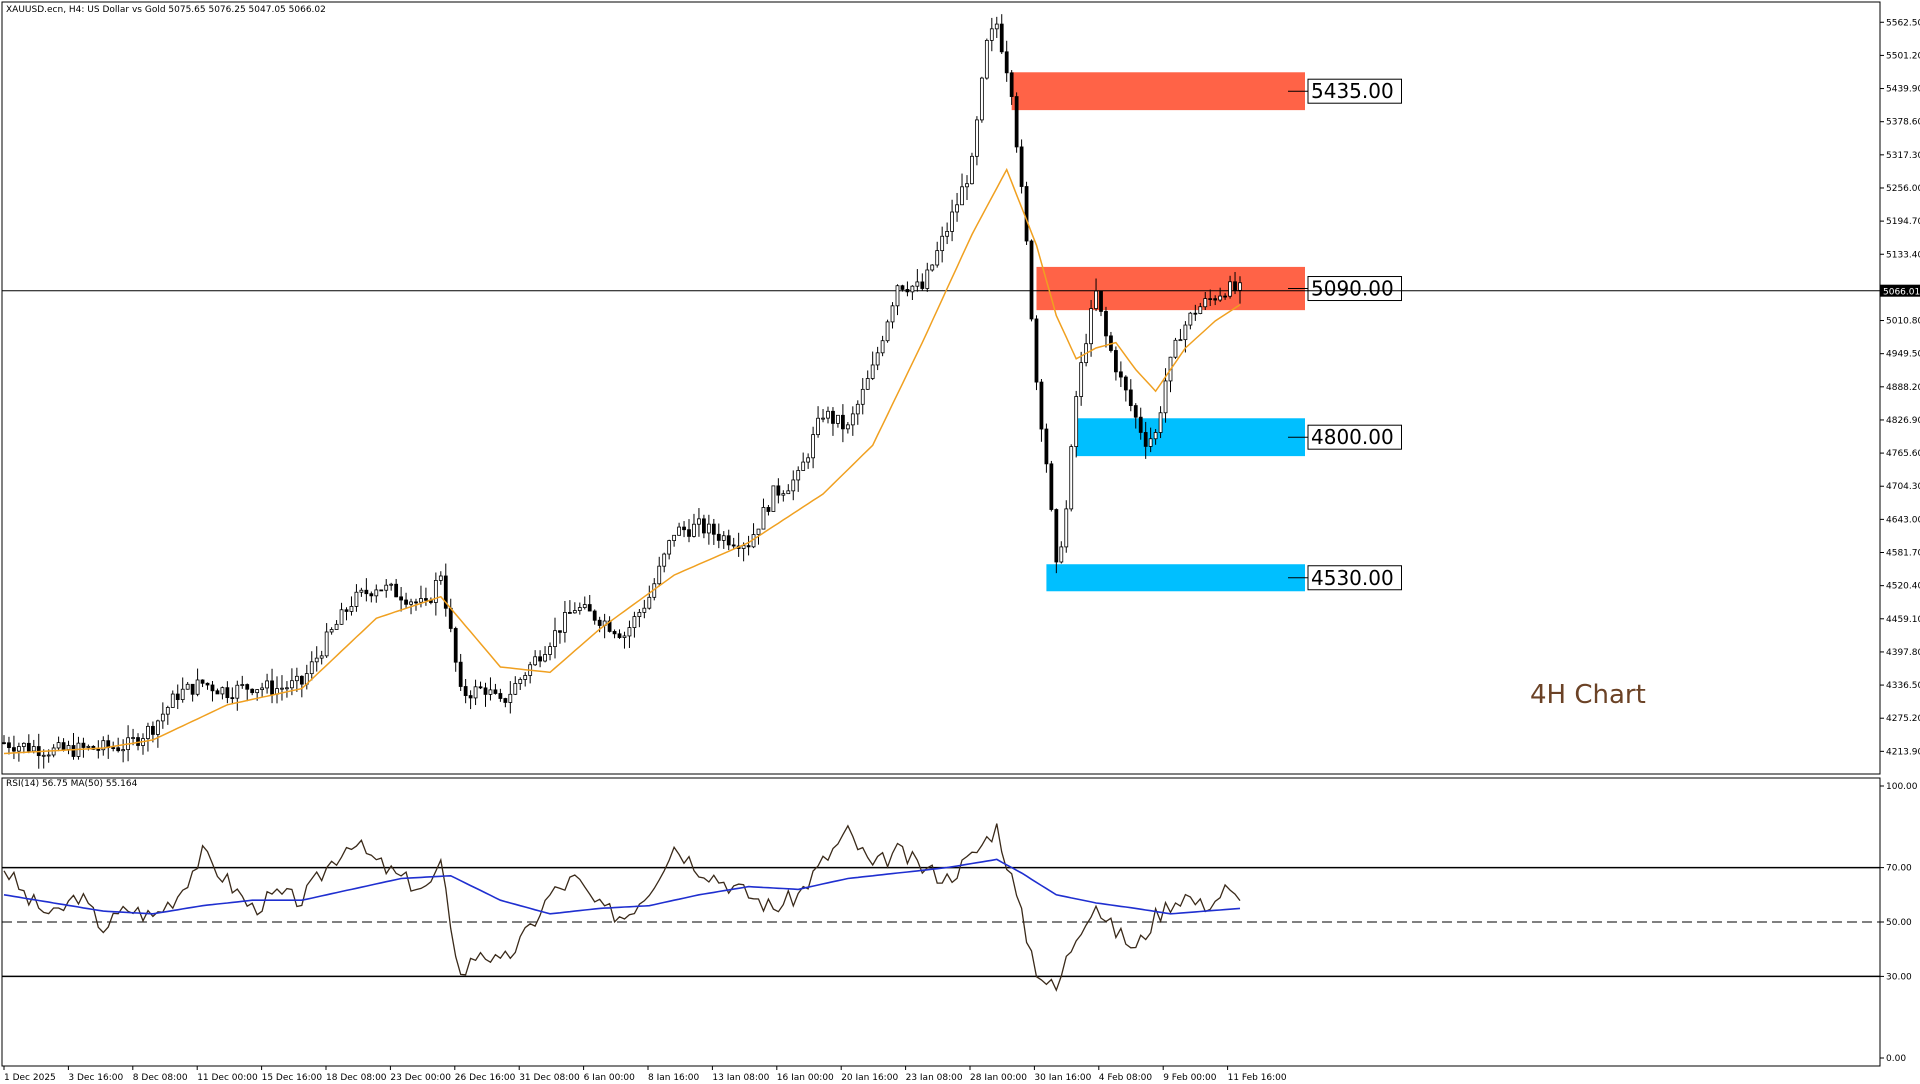  Describe the element at coordinates (622, 886) in the screenshot. I see `rsi-ma-line` at that location.